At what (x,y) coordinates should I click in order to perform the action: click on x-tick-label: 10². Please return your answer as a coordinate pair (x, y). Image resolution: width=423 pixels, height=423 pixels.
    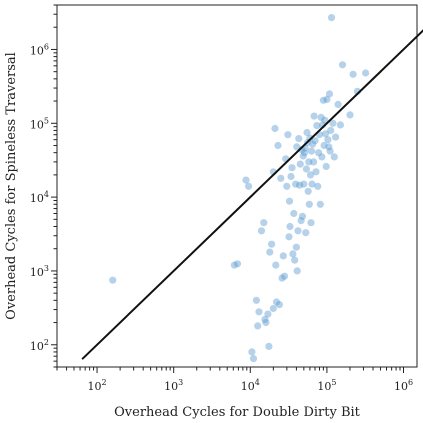
    Looking at the image, I should click on (97, 385).